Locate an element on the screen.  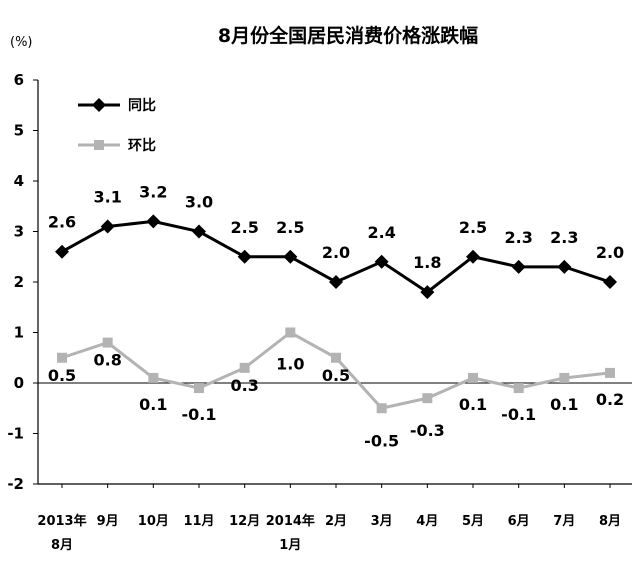
y-unit-label: (%) is located at coordinates (21, 42).